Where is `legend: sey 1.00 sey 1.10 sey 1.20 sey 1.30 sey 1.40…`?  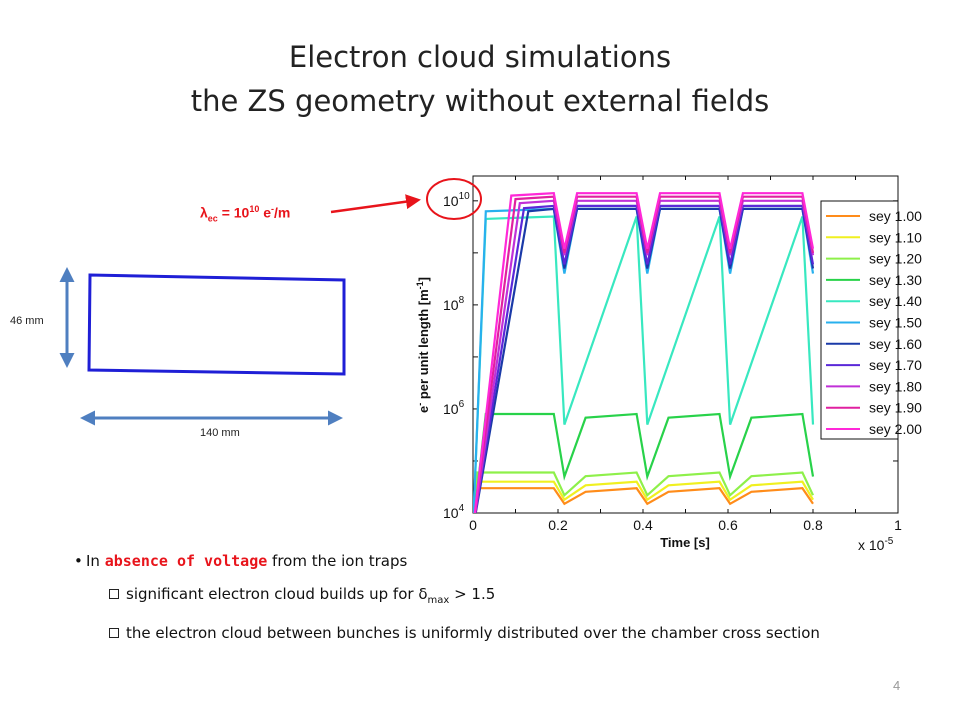 legend: sey 1.00 sey 1.10 sey 1.20 sey 1.30 sey 1.40… is located at coordinates (871, 320).